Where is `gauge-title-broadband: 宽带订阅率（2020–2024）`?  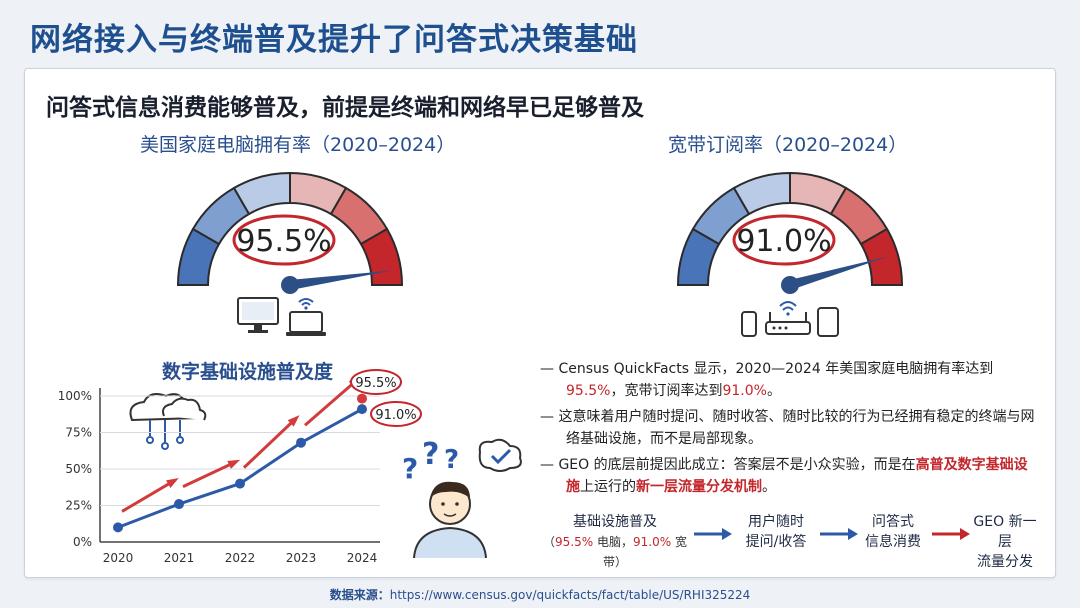
gauge-title-broadband: 宽带订阅率（2020–2024） is located at coordinates (788, 145).